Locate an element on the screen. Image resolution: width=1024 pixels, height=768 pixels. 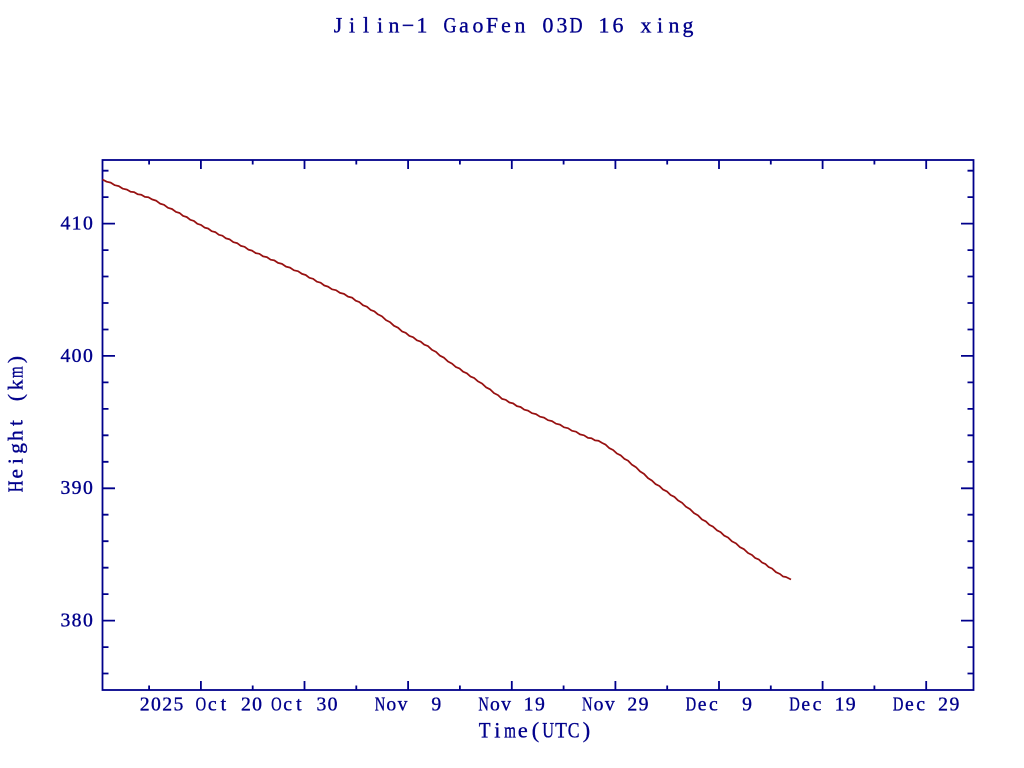
svg-text: ov19 is located at coordinates (517, 704).